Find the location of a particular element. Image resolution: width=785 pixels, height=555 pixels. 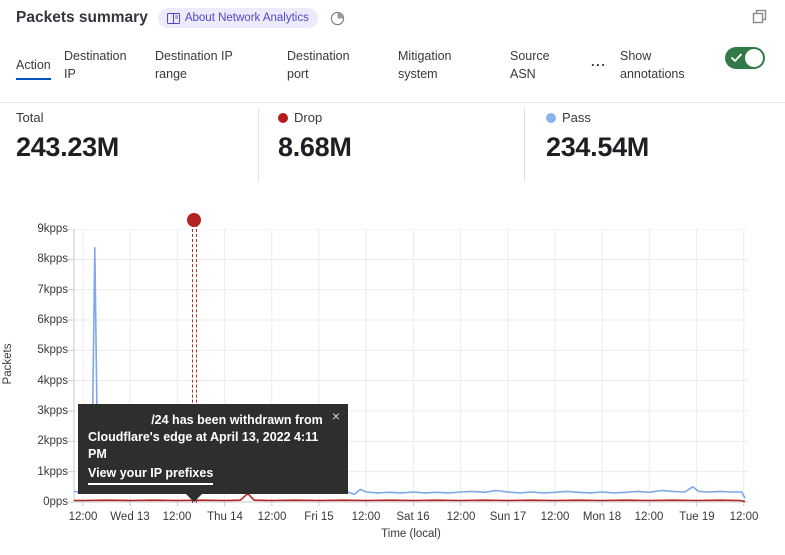

annotation-marker is located at coordinates (193, 220).